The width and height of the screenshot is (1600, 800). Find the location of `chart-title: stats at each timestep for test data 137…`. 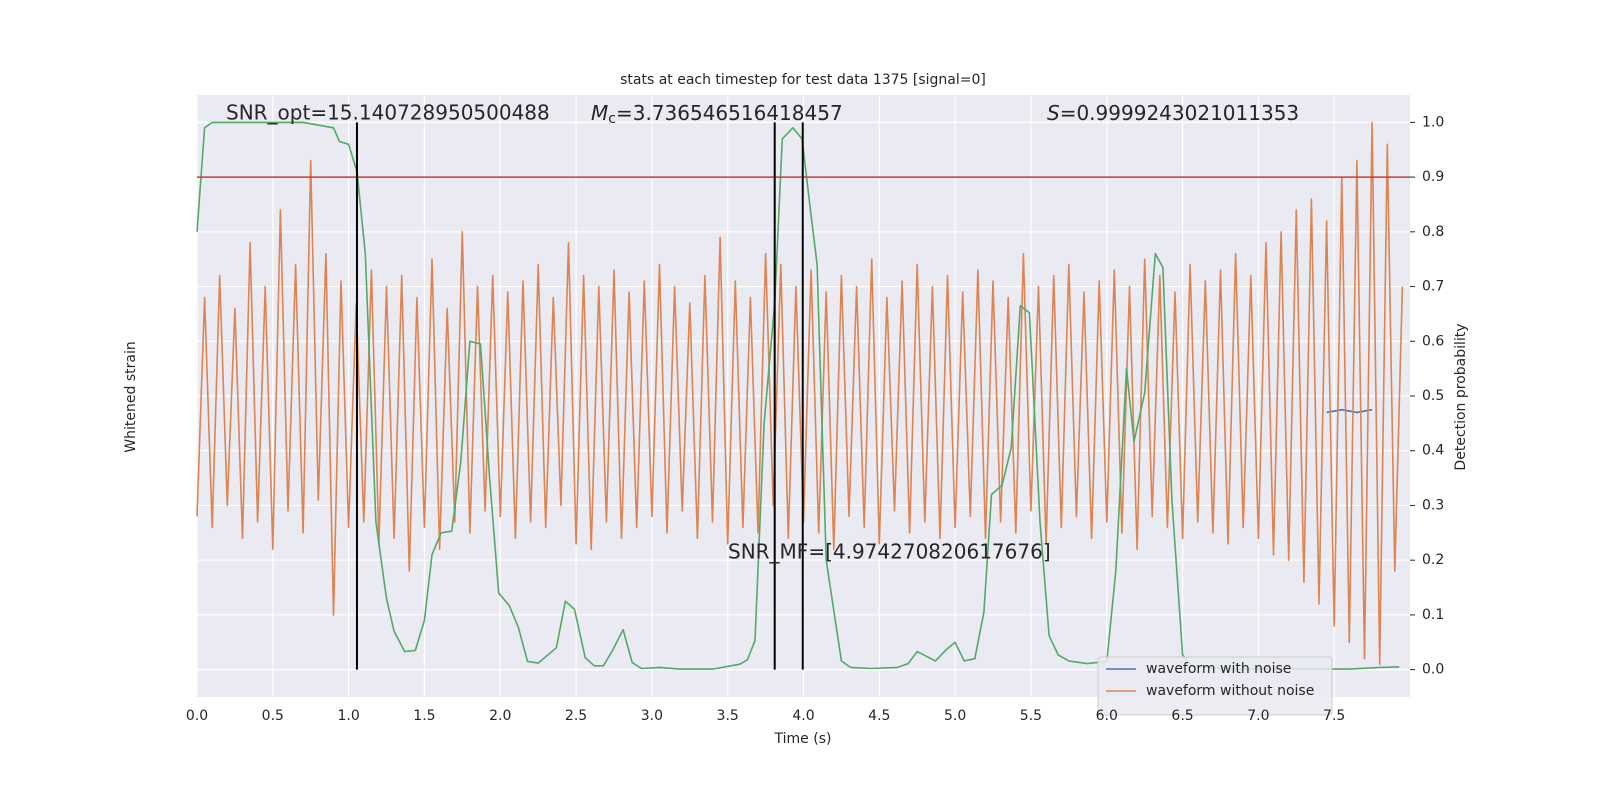

chart-title: stats at each timestep for test data 137… is located at coordinates (803, 80).